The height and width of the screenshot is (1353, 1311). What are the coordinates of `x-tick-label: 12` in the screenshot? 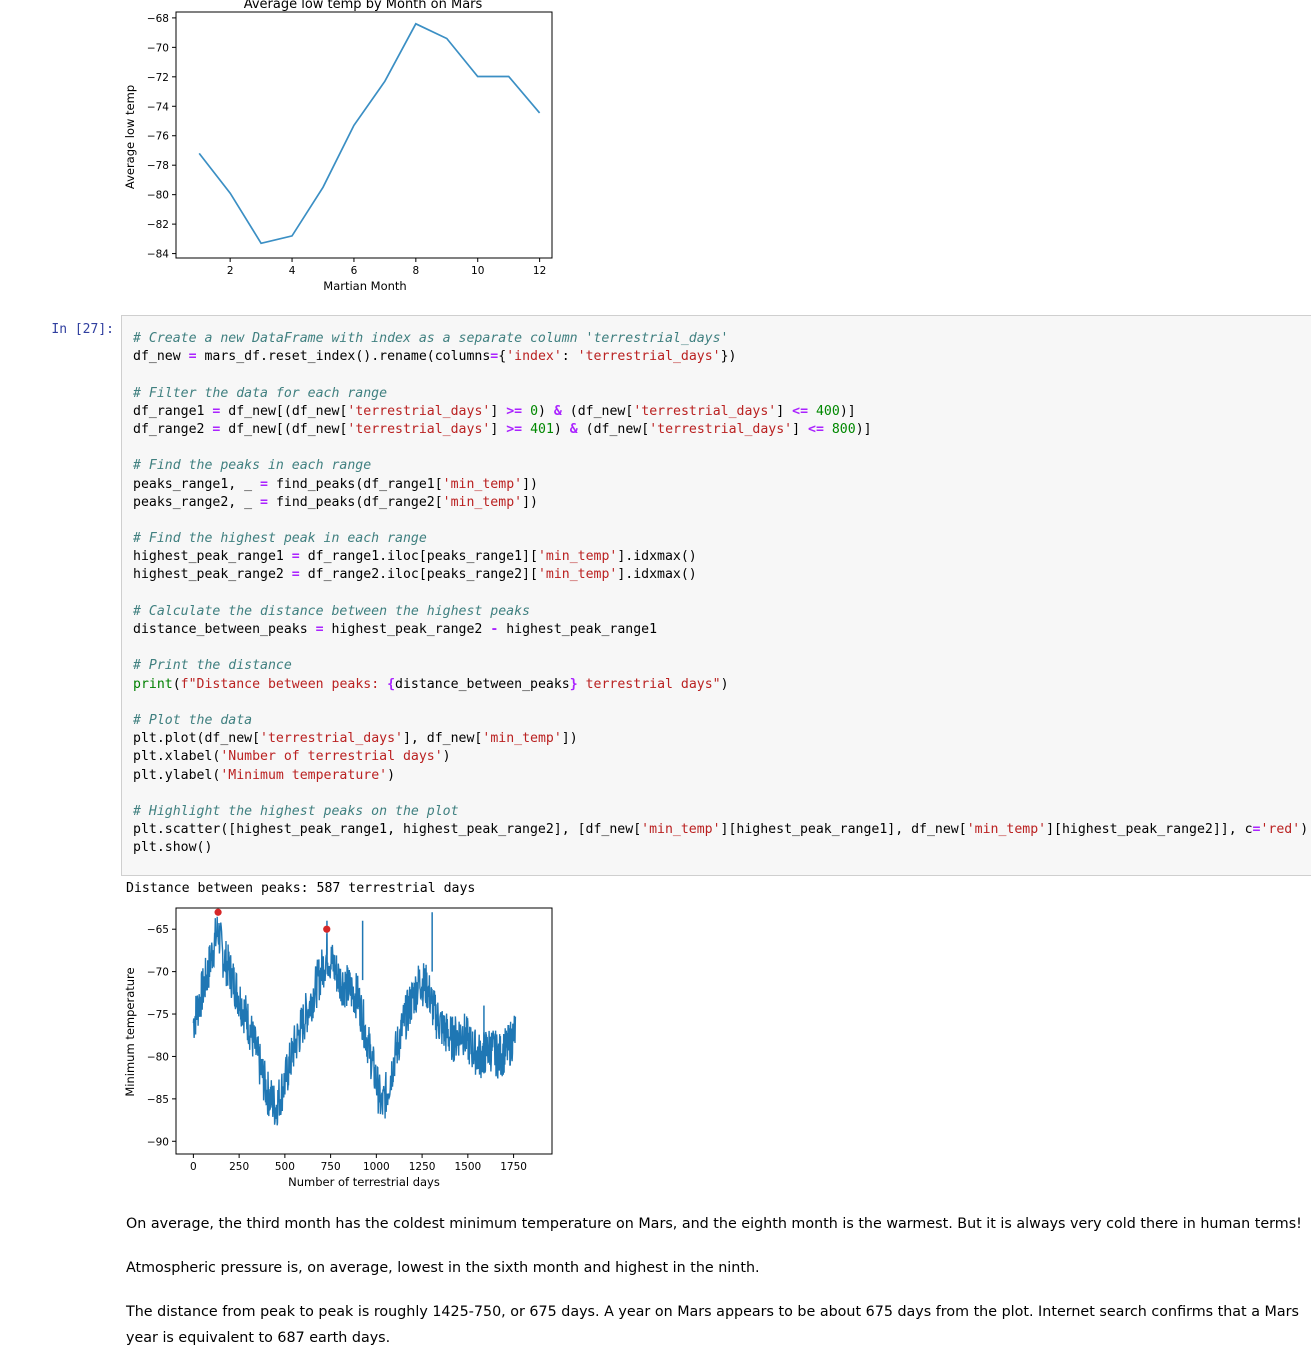 It's located at (539, 271).